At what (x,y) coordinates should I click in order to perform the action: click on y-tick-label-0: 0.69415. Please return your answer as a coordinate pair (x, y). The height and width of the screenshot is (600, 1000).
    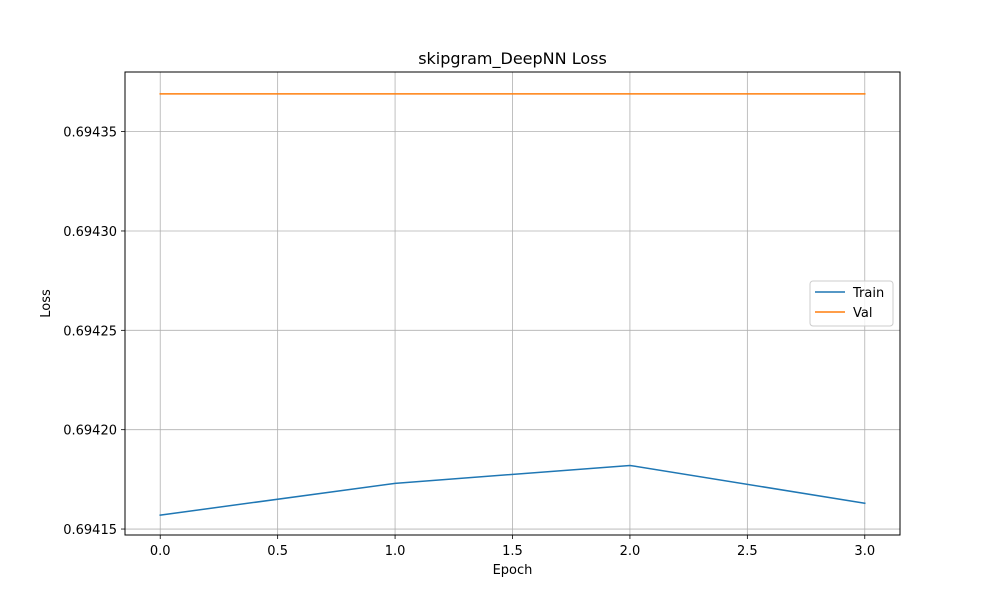
    Looking at the image, I should click on (90, 530).